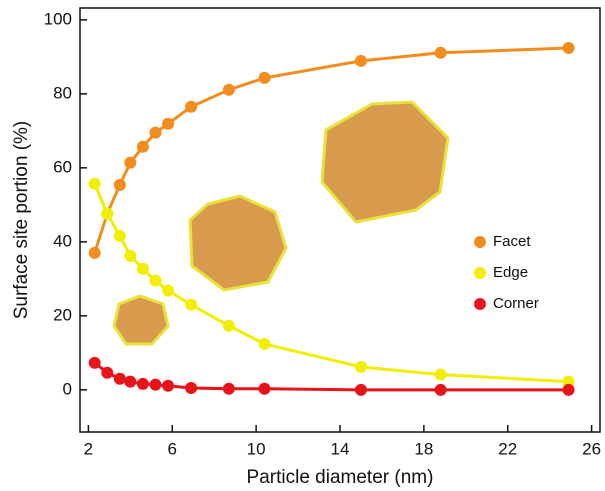 The height and width of the screenshot is (491, 605). I want to click on x-tick-label: 6, so click(172, 448).